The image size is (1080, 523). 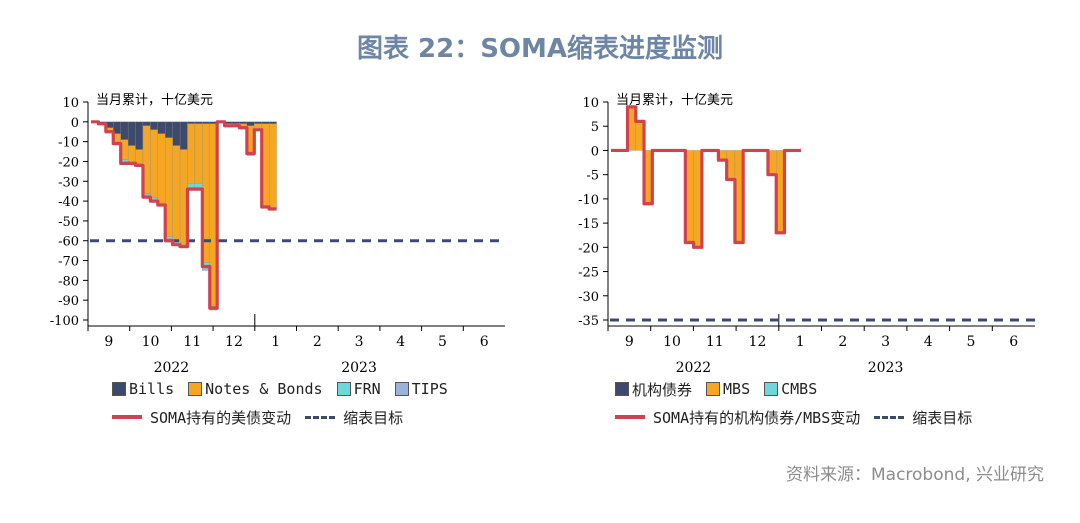 What do you see at coordinates (588, 321) in the screenshot?
I see `y-tick-label: -35` at bounding box center [588, 321].